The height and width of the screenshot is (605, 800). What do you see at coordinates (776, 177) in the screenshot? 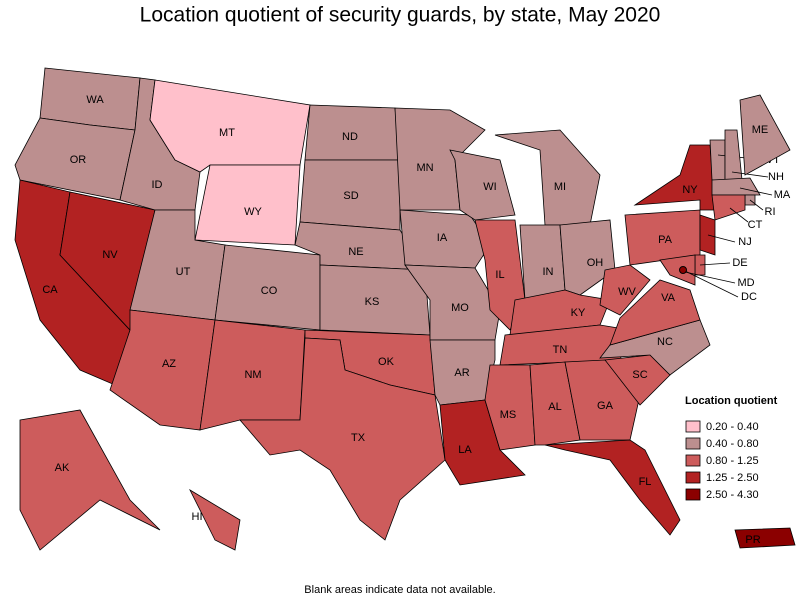
I see `state-label: NH` at bounding box center [776, 177].